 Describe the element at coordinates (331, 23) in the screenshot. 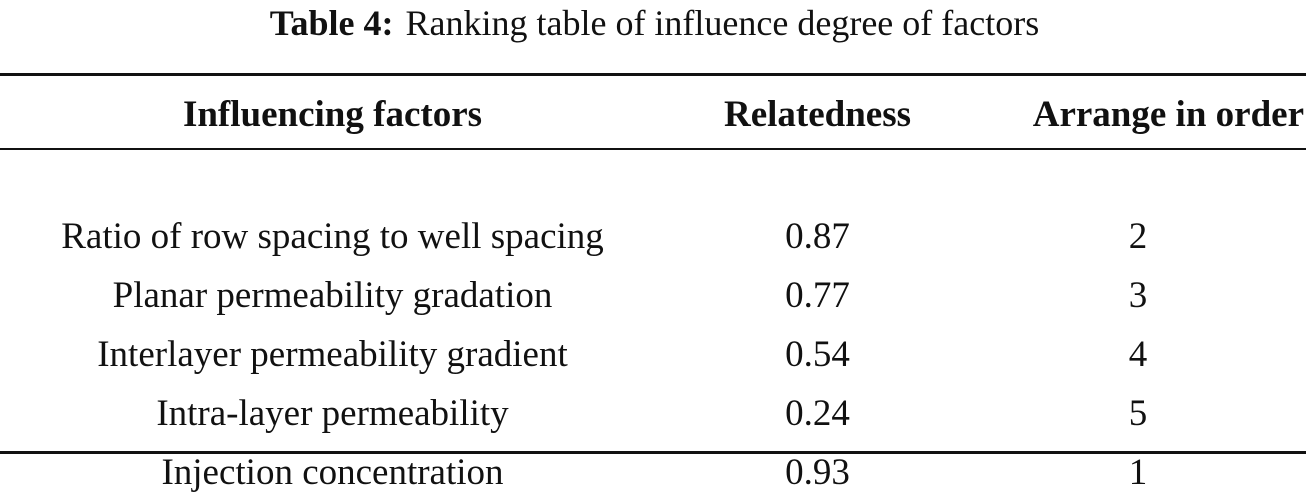

I see `table-caption-label: Table 4:` at that location.